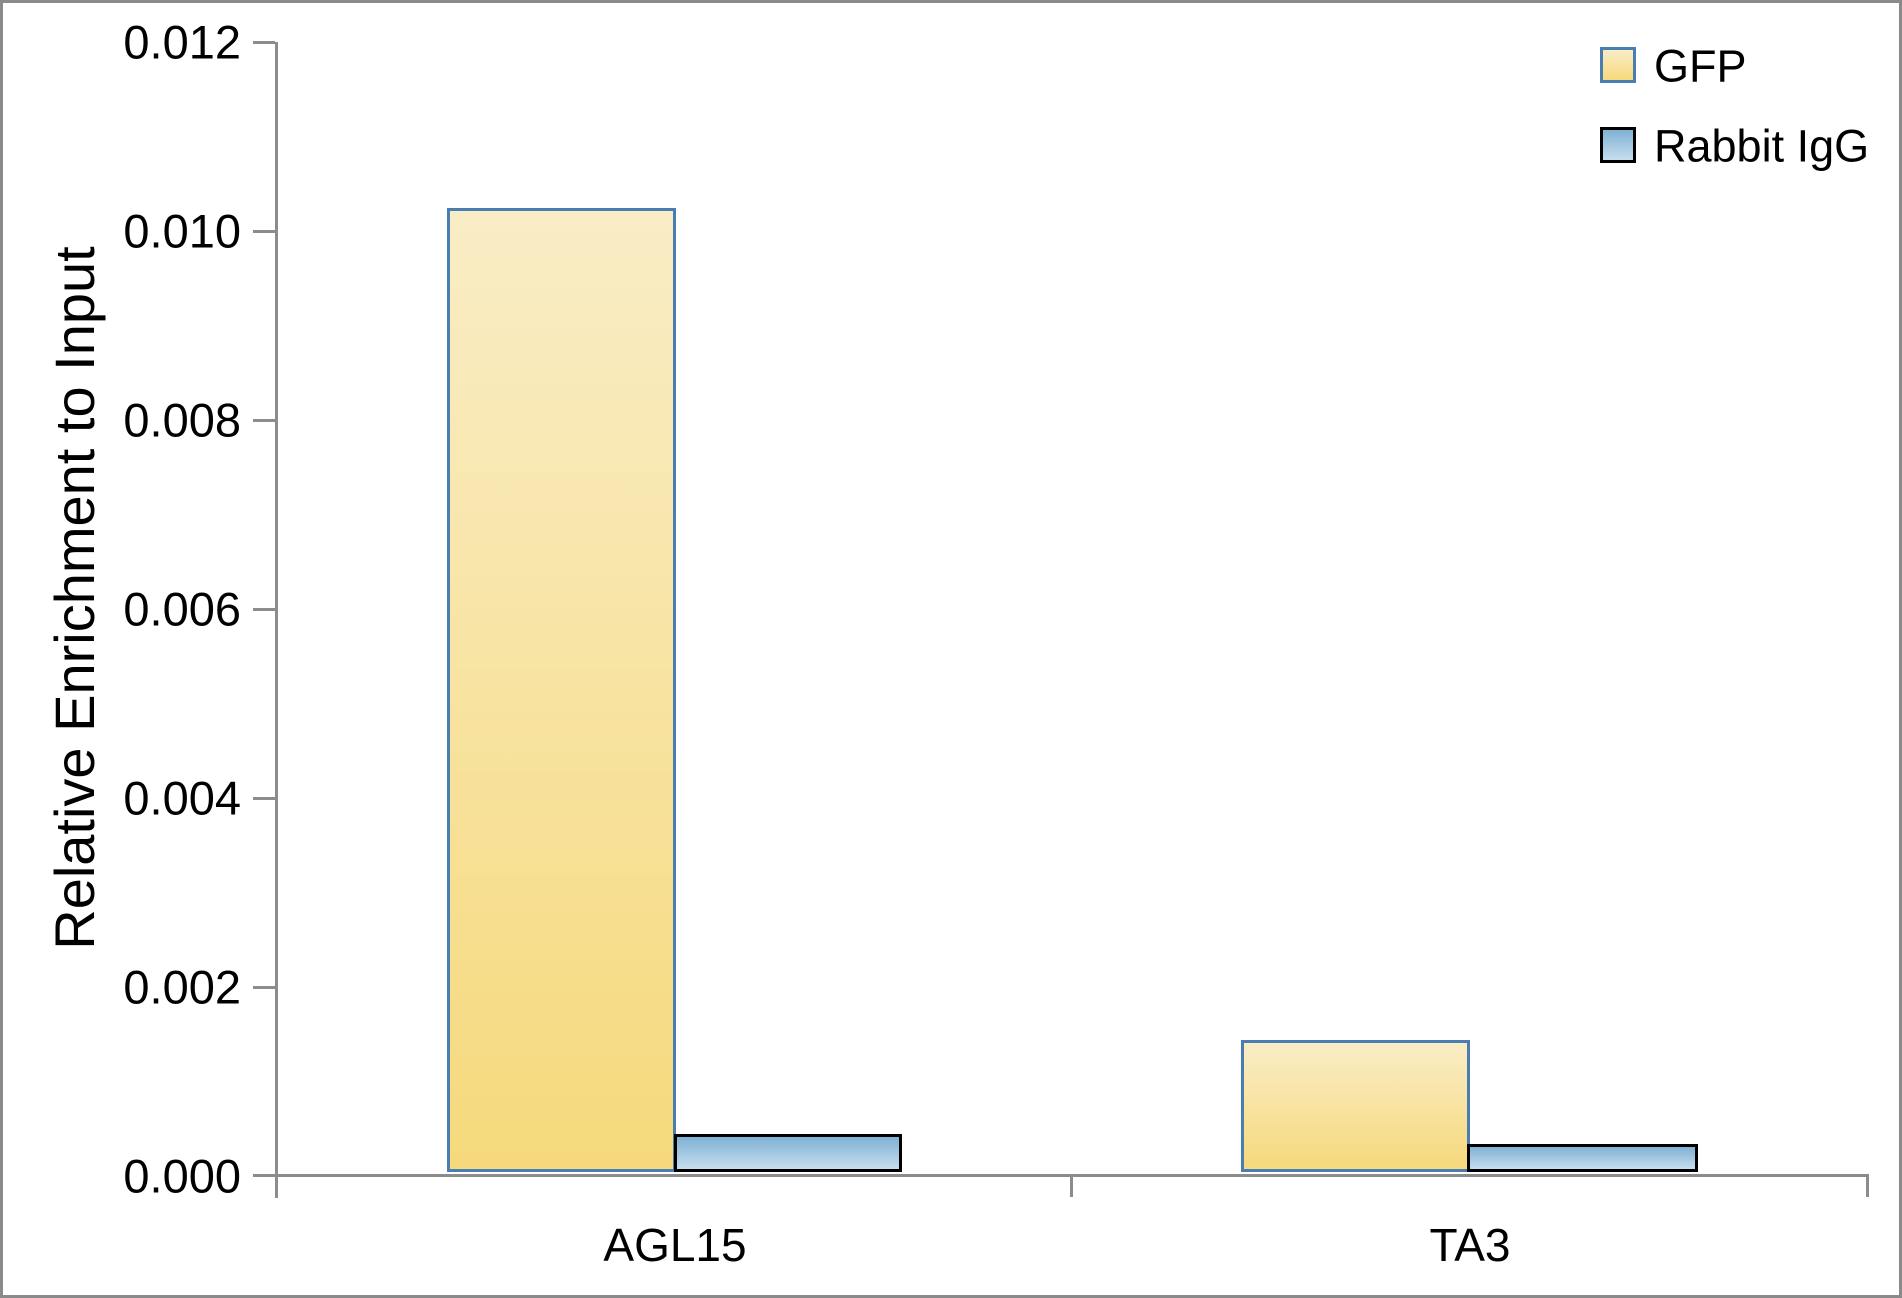 The image size is (1902, 1298). What do you see at coordinates (182, 231) in the screenshot?
I see `y-tick-label: 0.010` at bounding box center [182, 231].